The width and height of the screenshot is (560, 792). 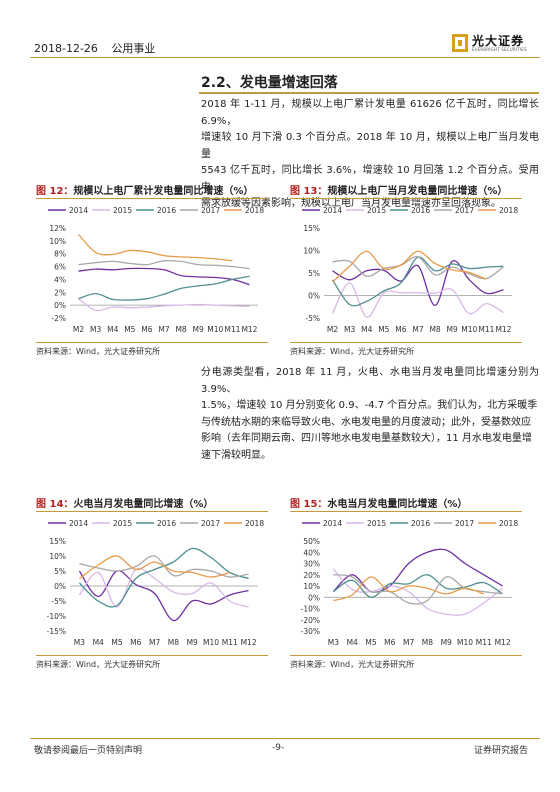 I want to click on y-tick-label: 30%, so click(x=311, y=564).